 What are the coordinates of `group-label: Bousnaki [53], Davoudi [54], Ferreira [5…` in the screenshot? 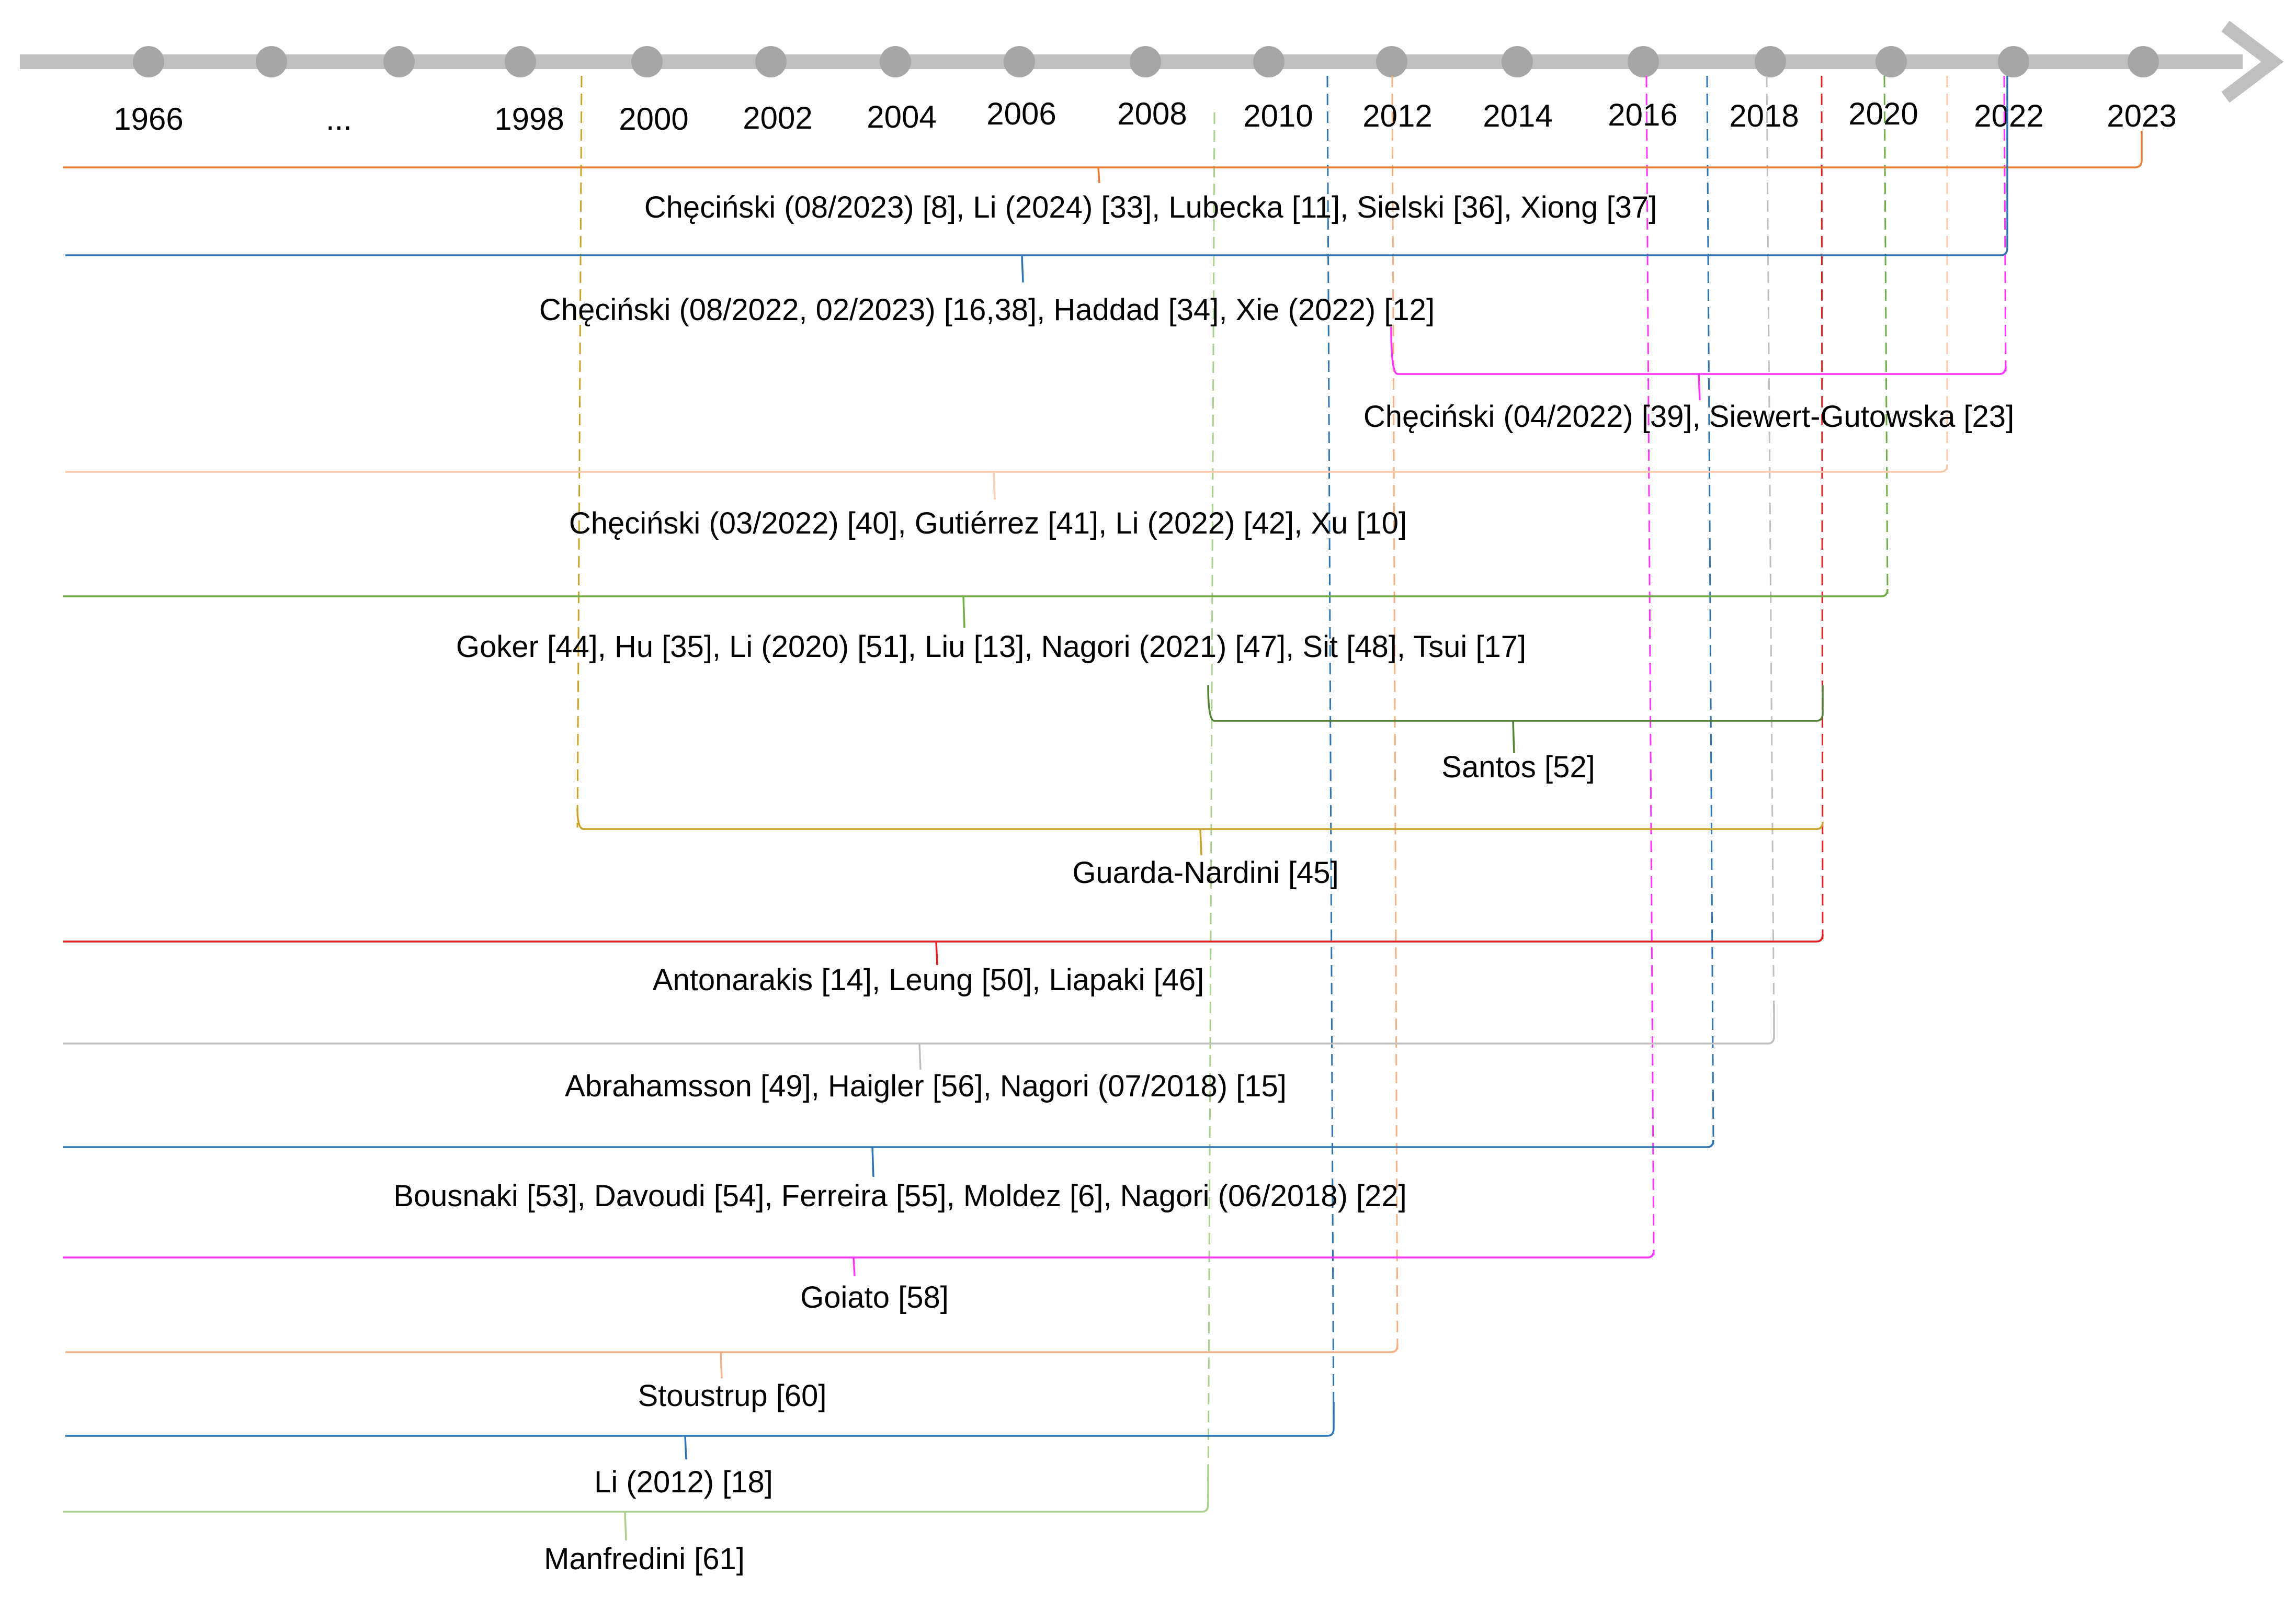 It's located at (900, 1196).